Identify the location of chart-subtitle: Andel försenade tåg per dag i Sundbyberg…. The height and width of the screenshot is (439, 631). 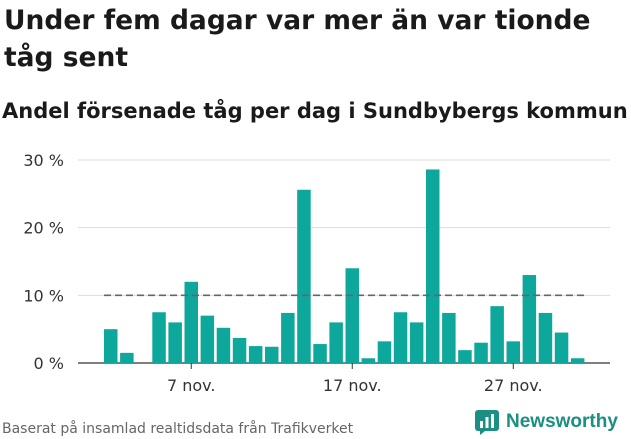
(315, 111).